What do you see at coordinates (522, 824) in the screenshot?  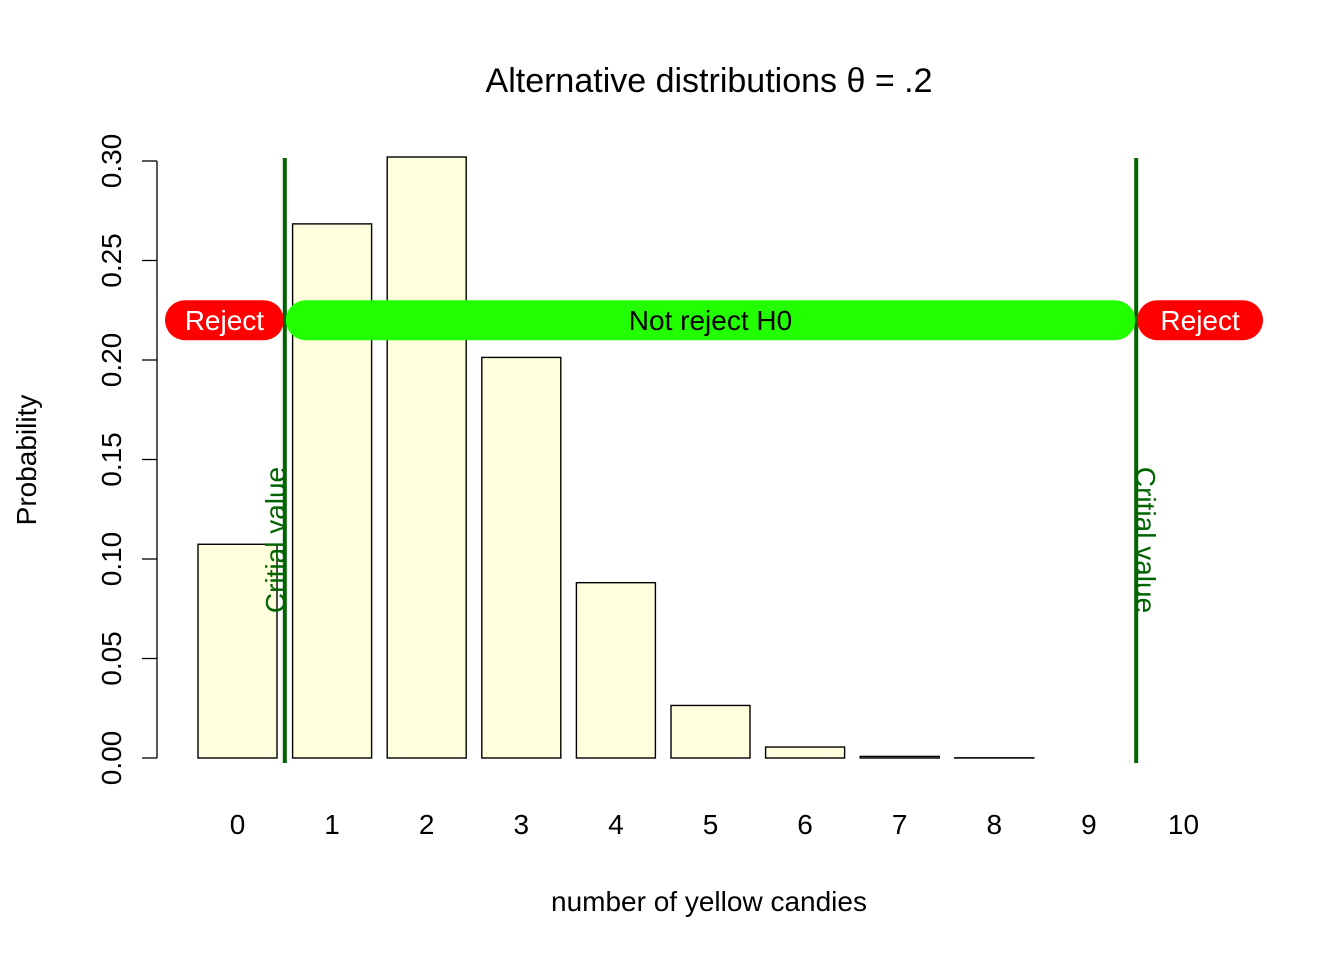 I see `x-tick-label: 3` at bounding box center [522, 824].